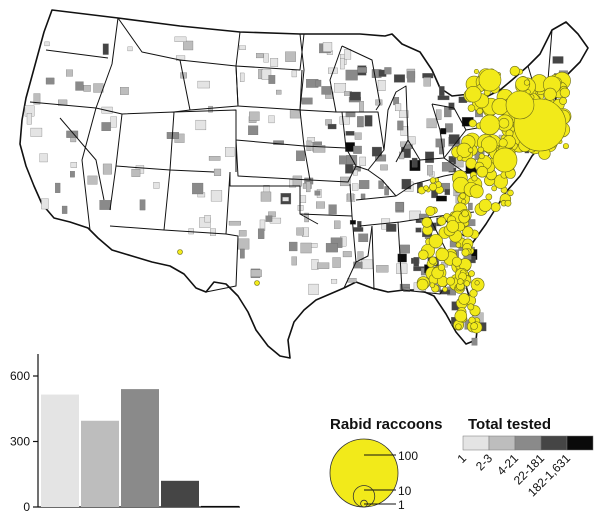 This screenshot has width=600, height=517. Describe the element at coordinates (509, 424) in the screenshot. I see `total-tested-title: Total tested` at that location.